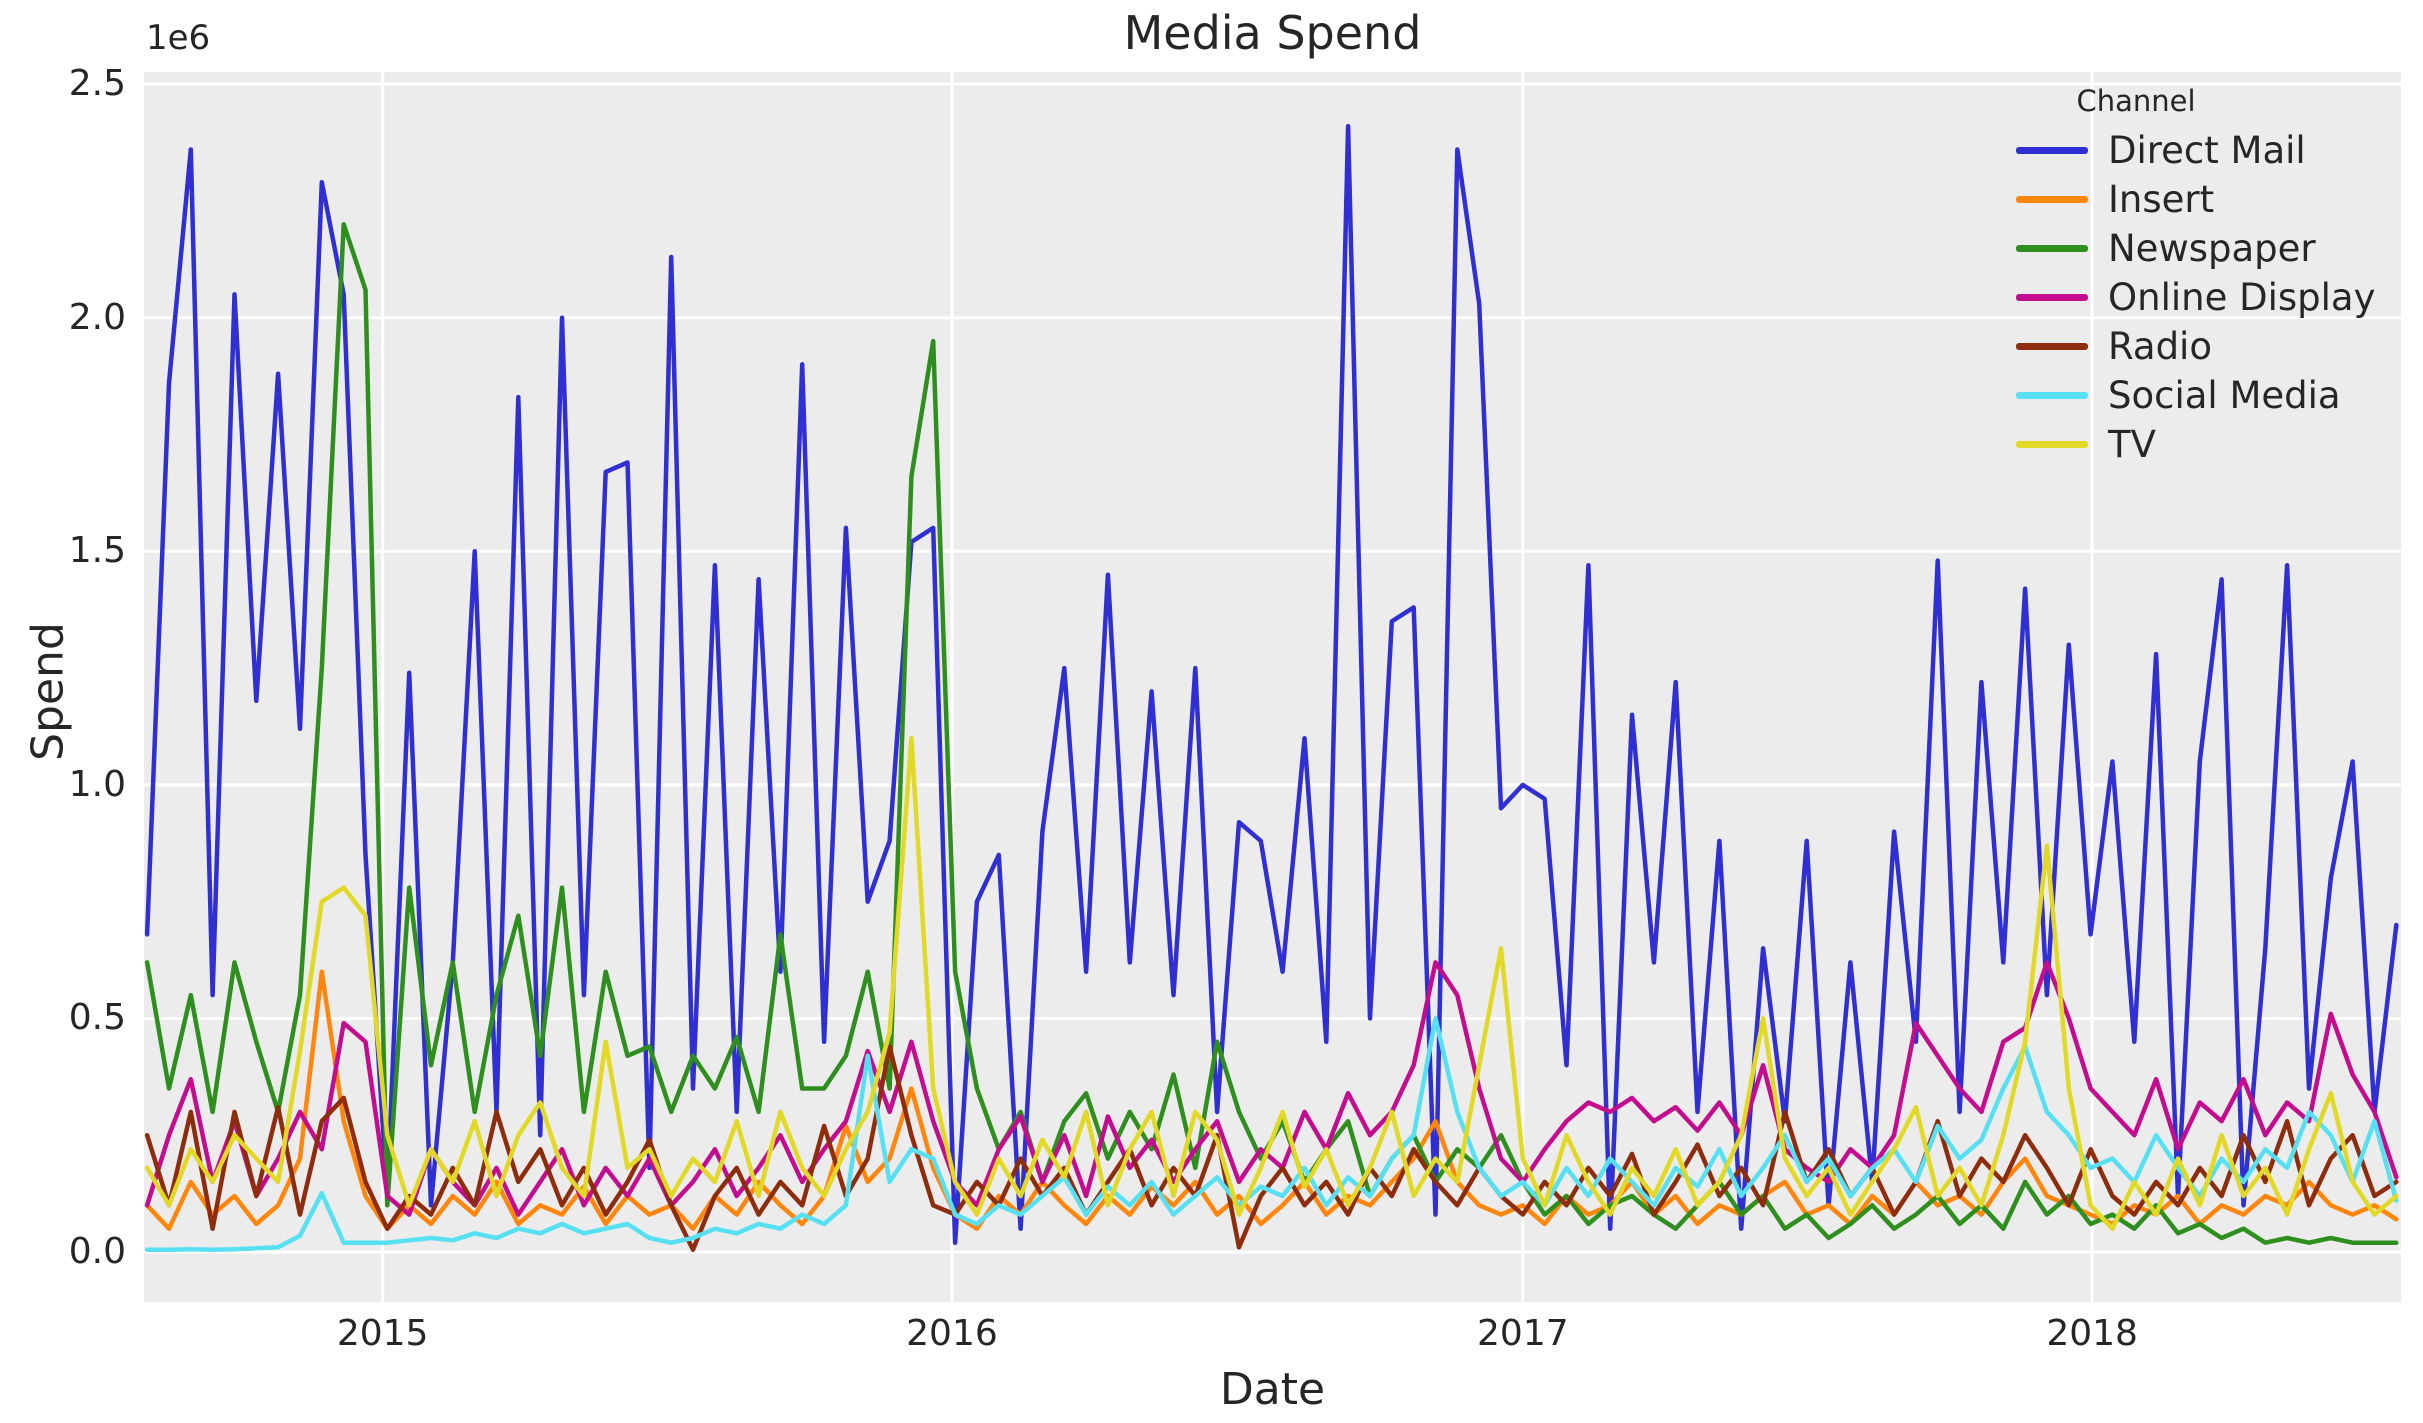 This screenshot has width=2423, height=1423. I want to click on y-axis-offset-label: 1e6, so click(178, 38).